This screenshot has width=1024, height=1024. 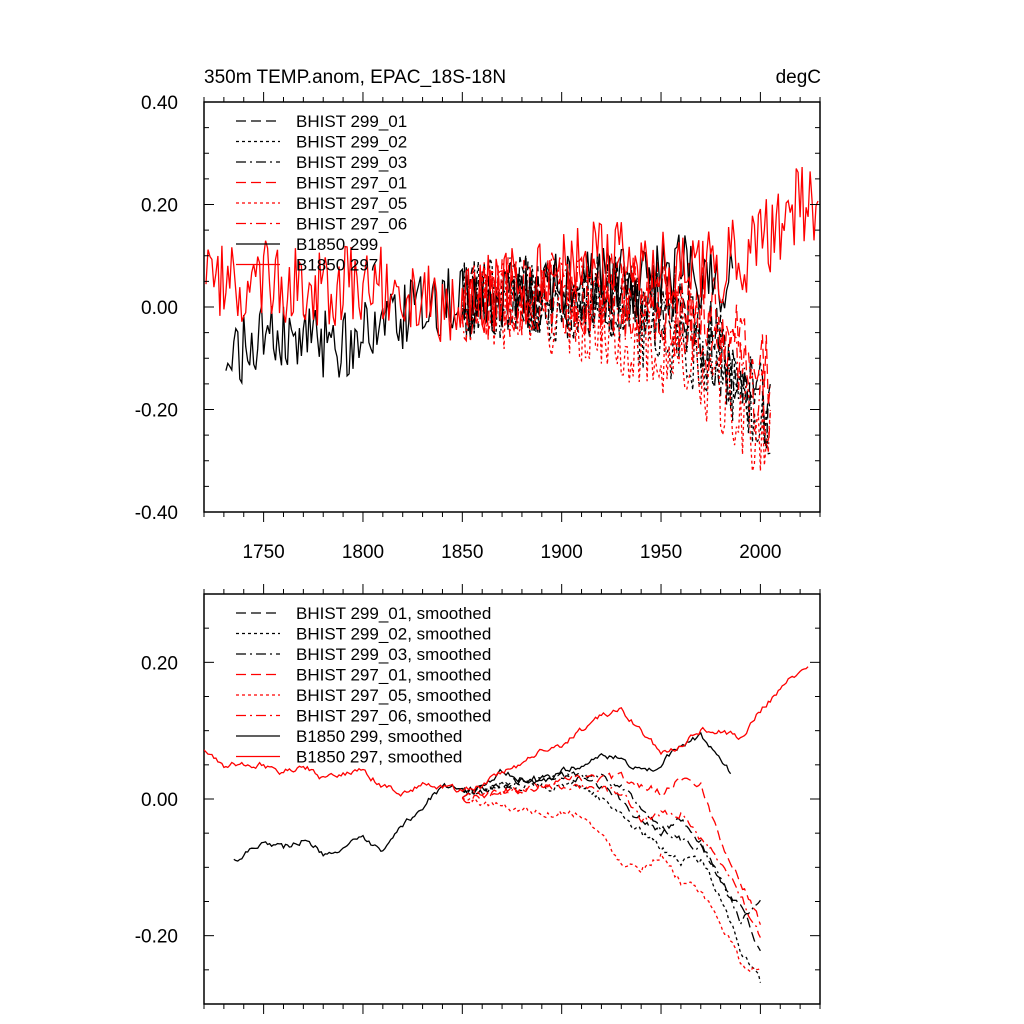 I want to click on series-line-bhist-299-03-smoothed, so click(x=611, y=849).